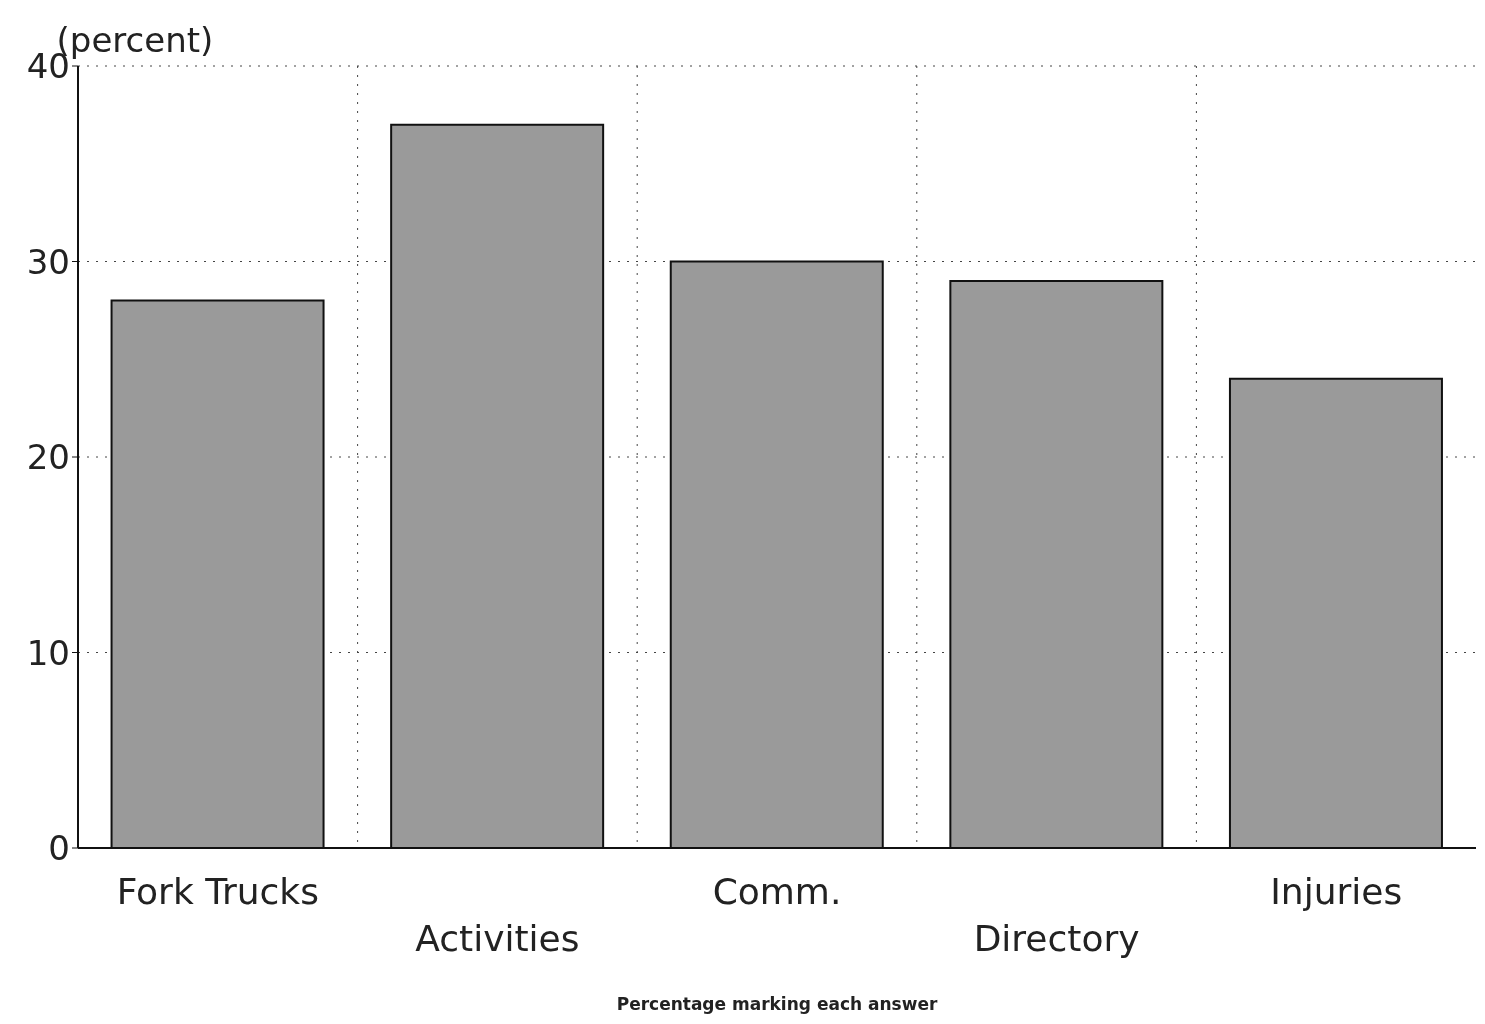 Image resolution: width=1485 pixels, height=1024 pixels. Describe the element at coordinates (48, 261) in the screenshot. I see `y-tick-label: 30` at that location.